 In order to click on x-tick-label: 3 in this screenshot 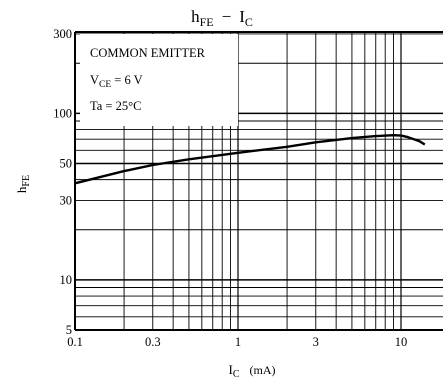, I will do `click(316, 342)`.